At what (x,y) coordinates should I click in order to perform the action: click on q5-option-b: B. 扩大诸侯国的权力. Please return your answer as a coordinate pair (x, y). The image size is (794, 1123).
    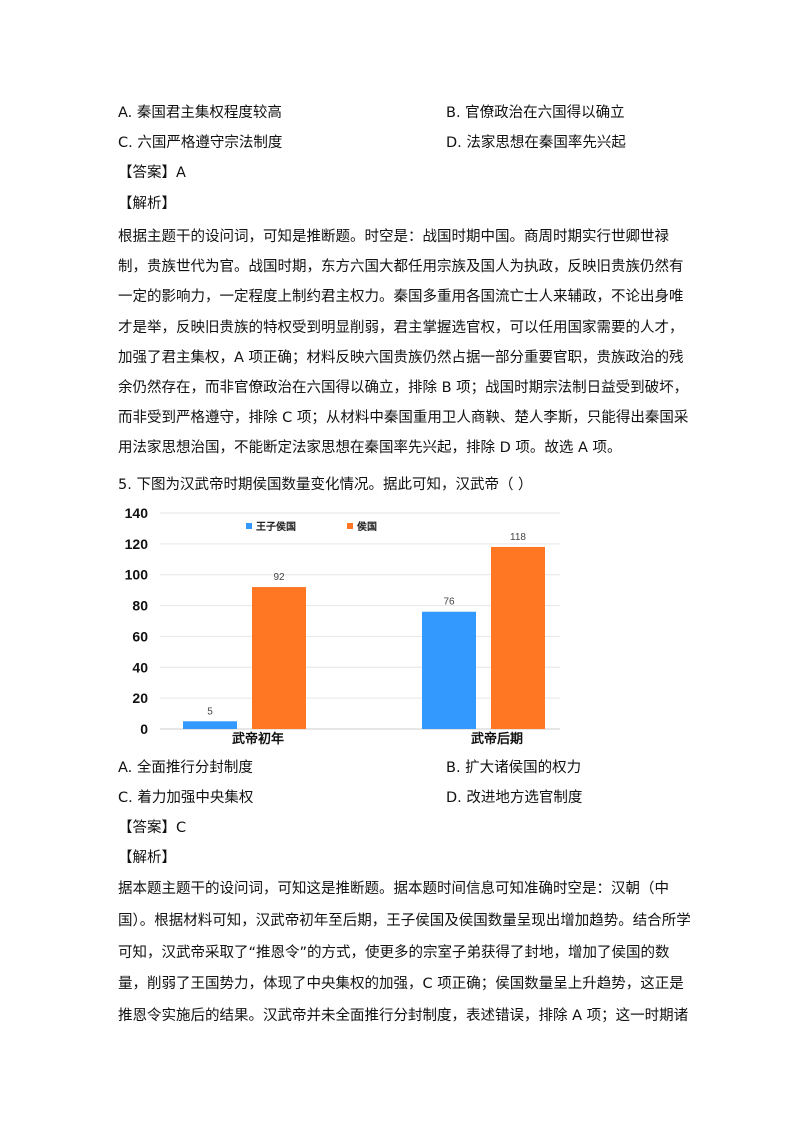
    Looking at the image, I should click on (514, 768).